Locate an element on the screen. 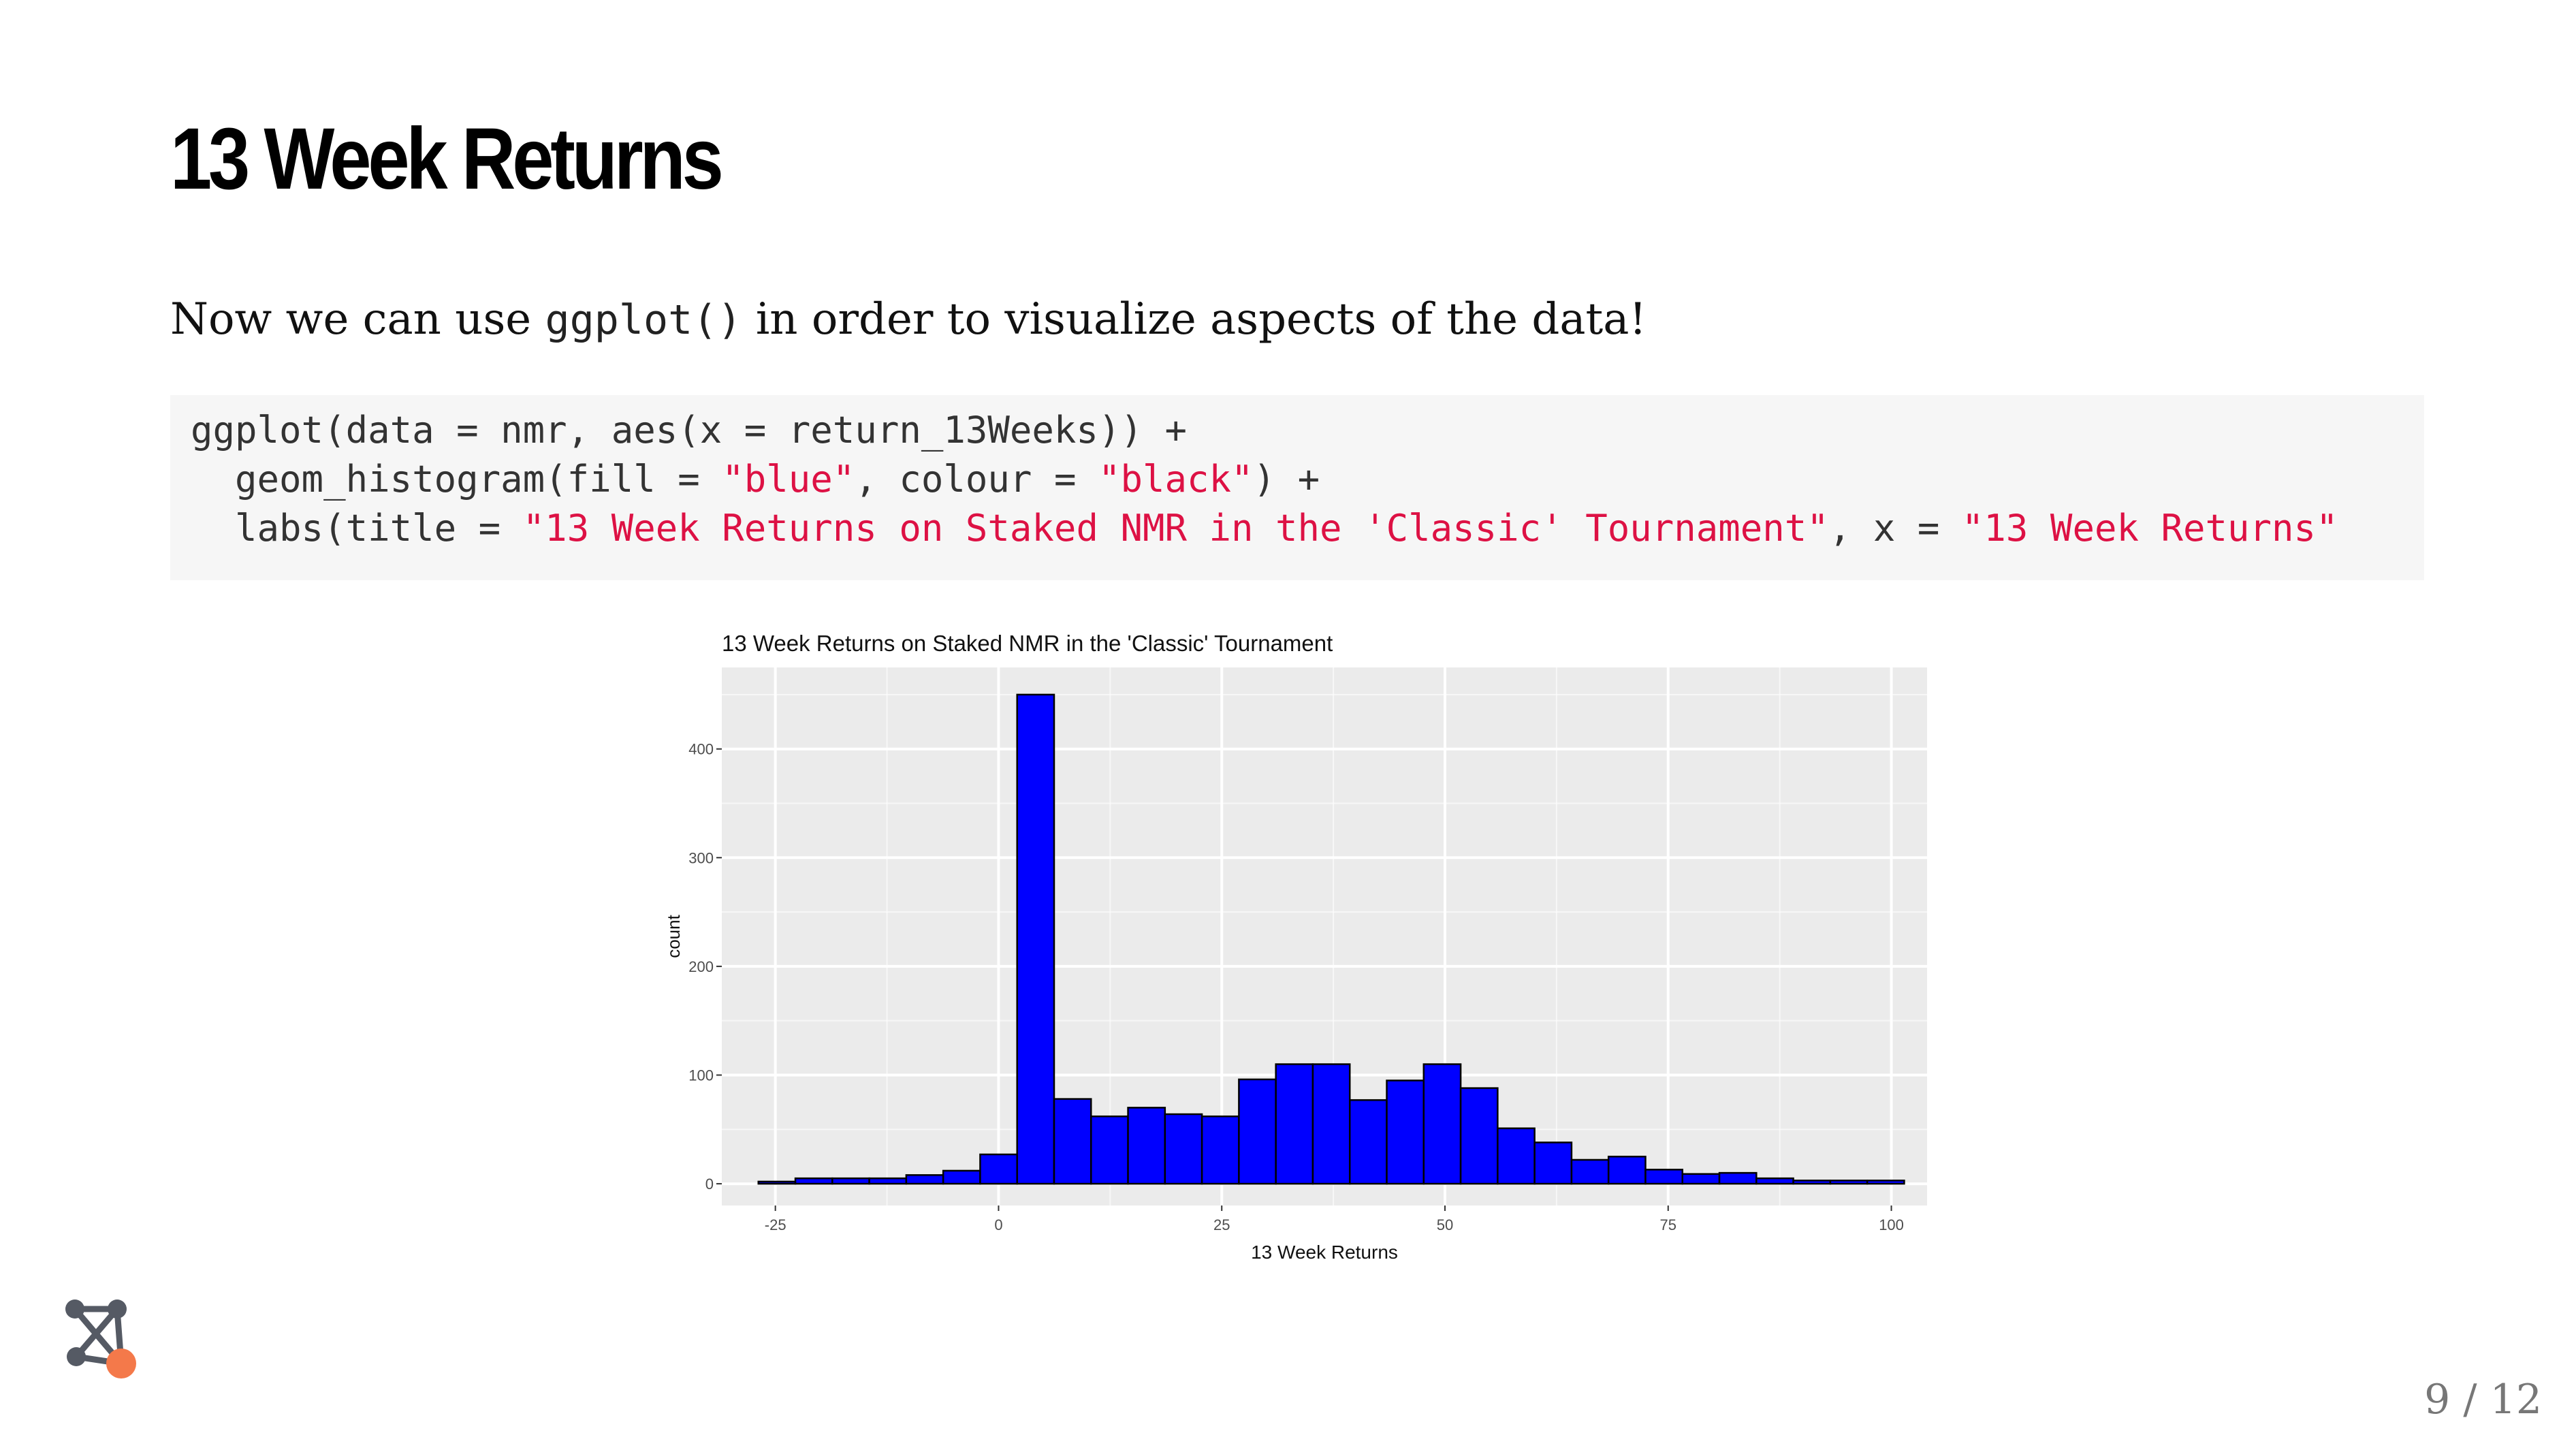 The image size is (2576, 1450). y-tick-label: 100 is located at coordinates (701, 1075).